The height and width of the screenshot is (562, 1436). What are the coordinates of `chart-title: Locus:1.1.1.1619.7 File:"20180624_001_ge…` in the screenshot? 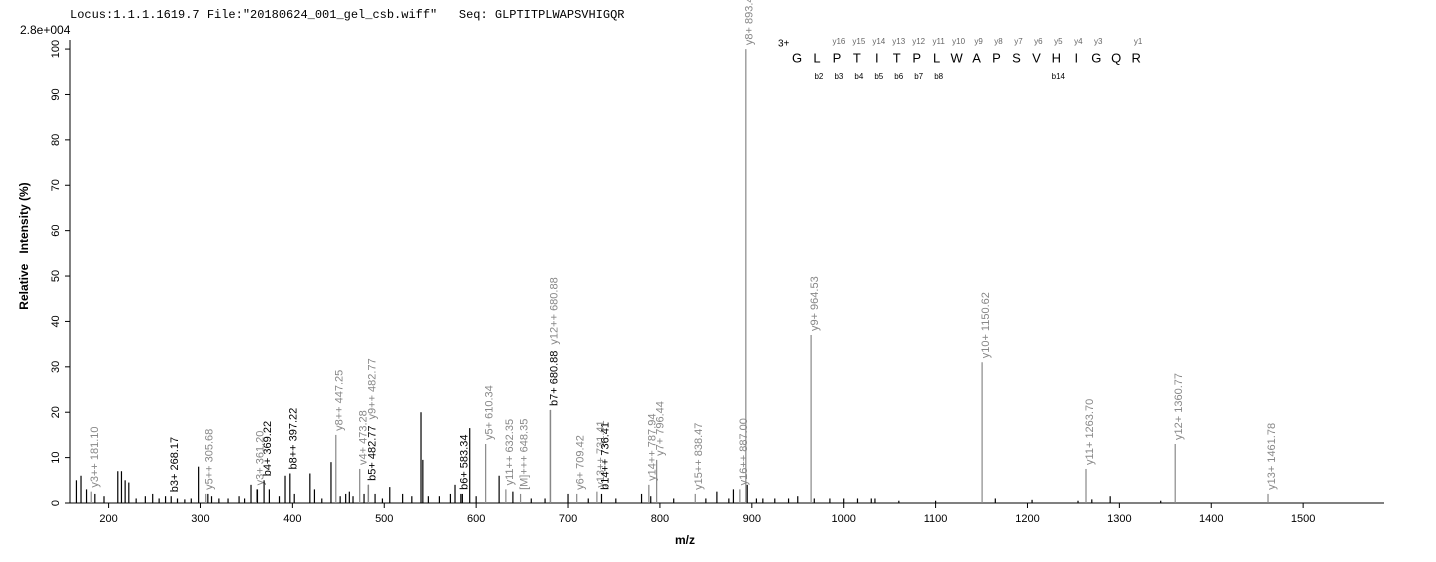 It's located at (347, 15).